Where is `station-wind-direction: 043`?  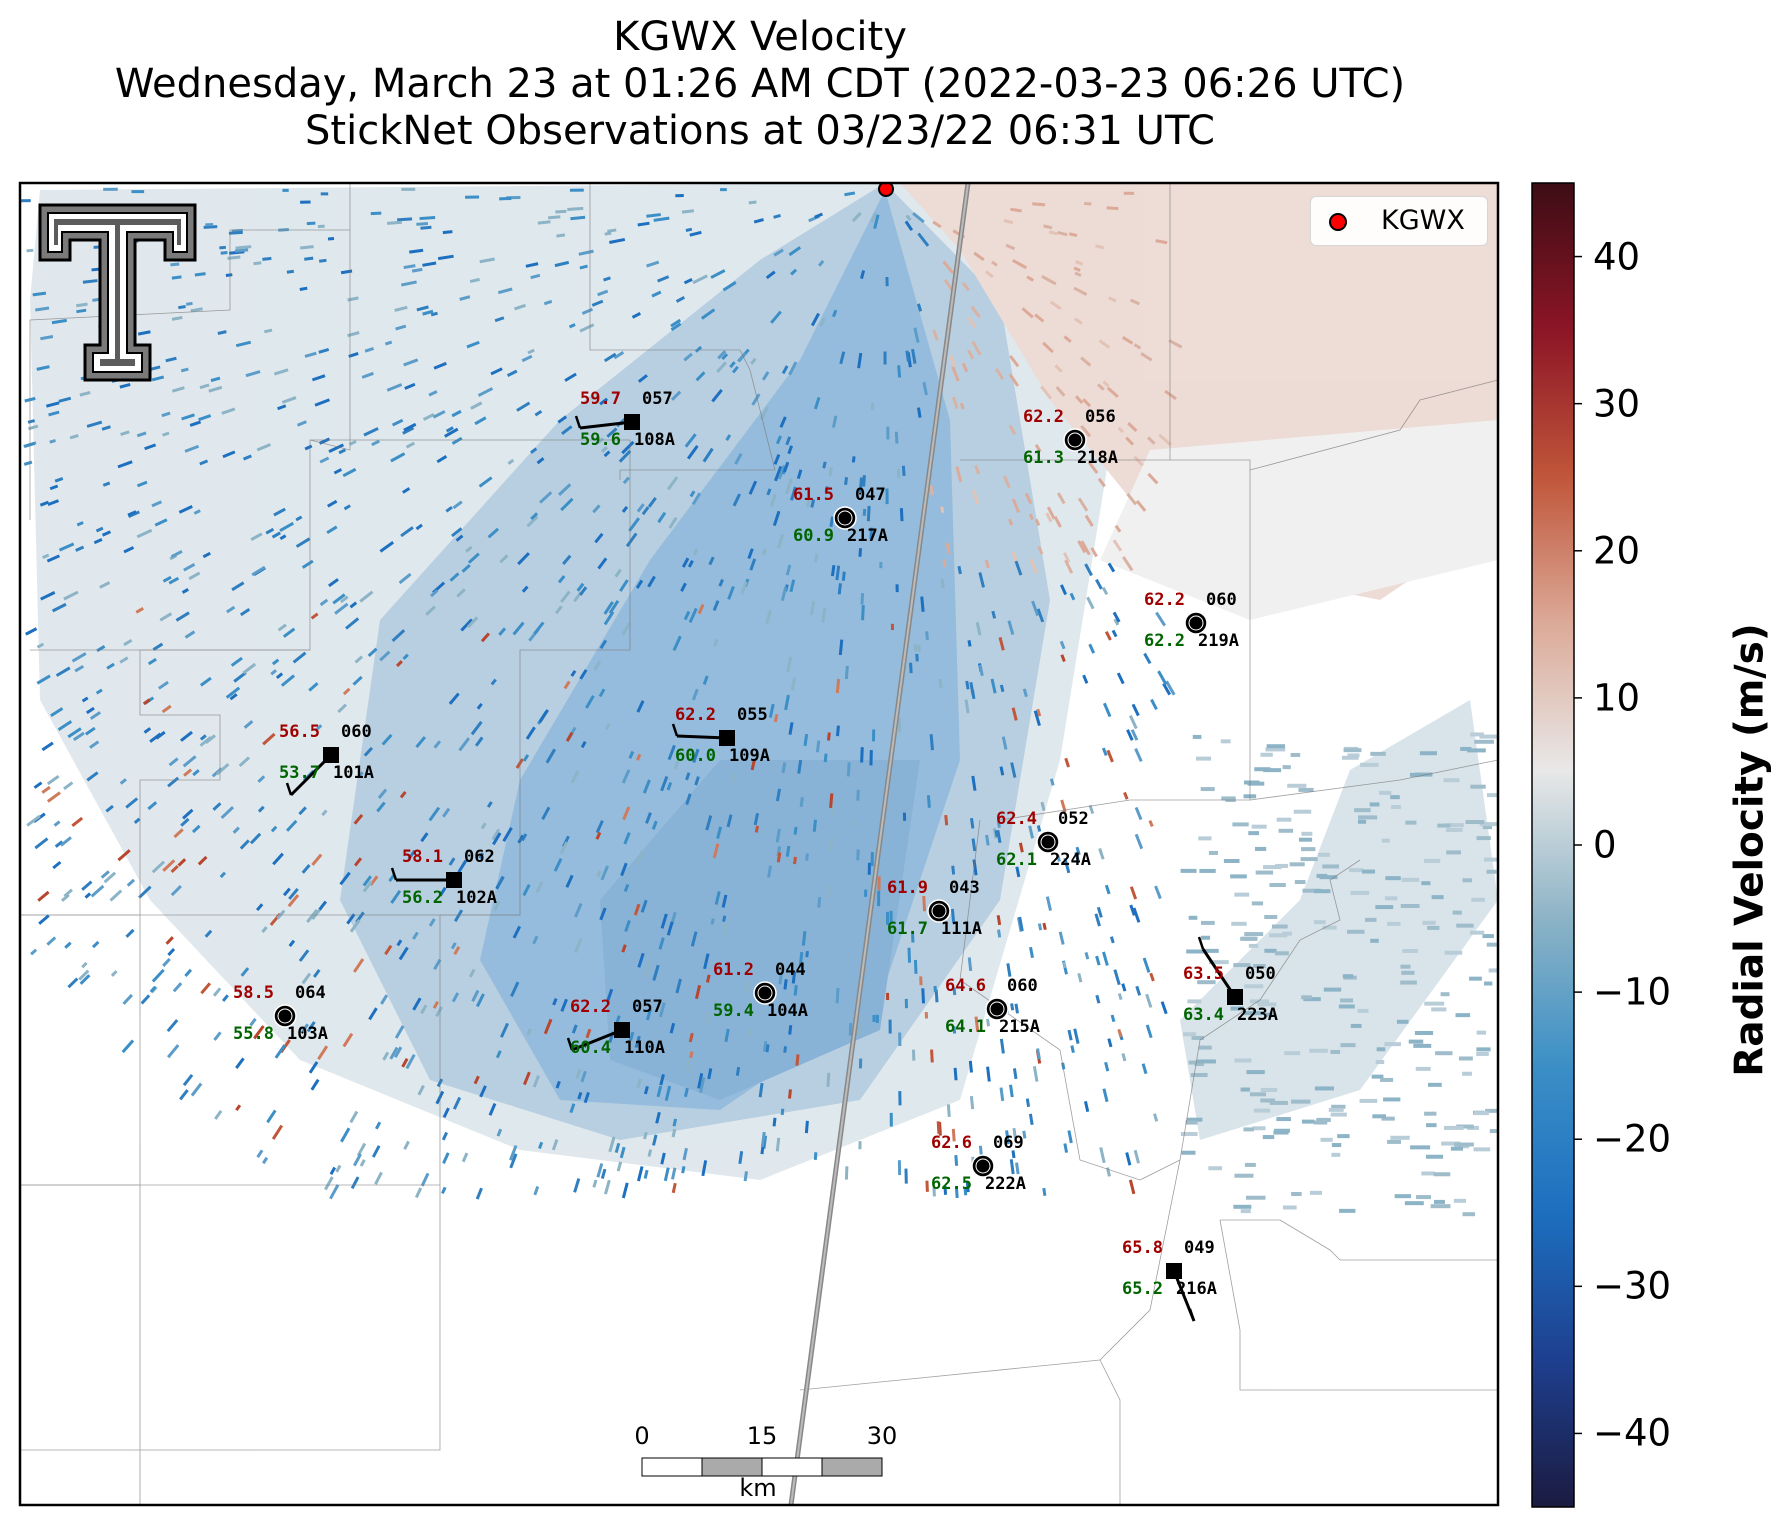
station-wind-direction: 043 is located at coordinates (964, 888).